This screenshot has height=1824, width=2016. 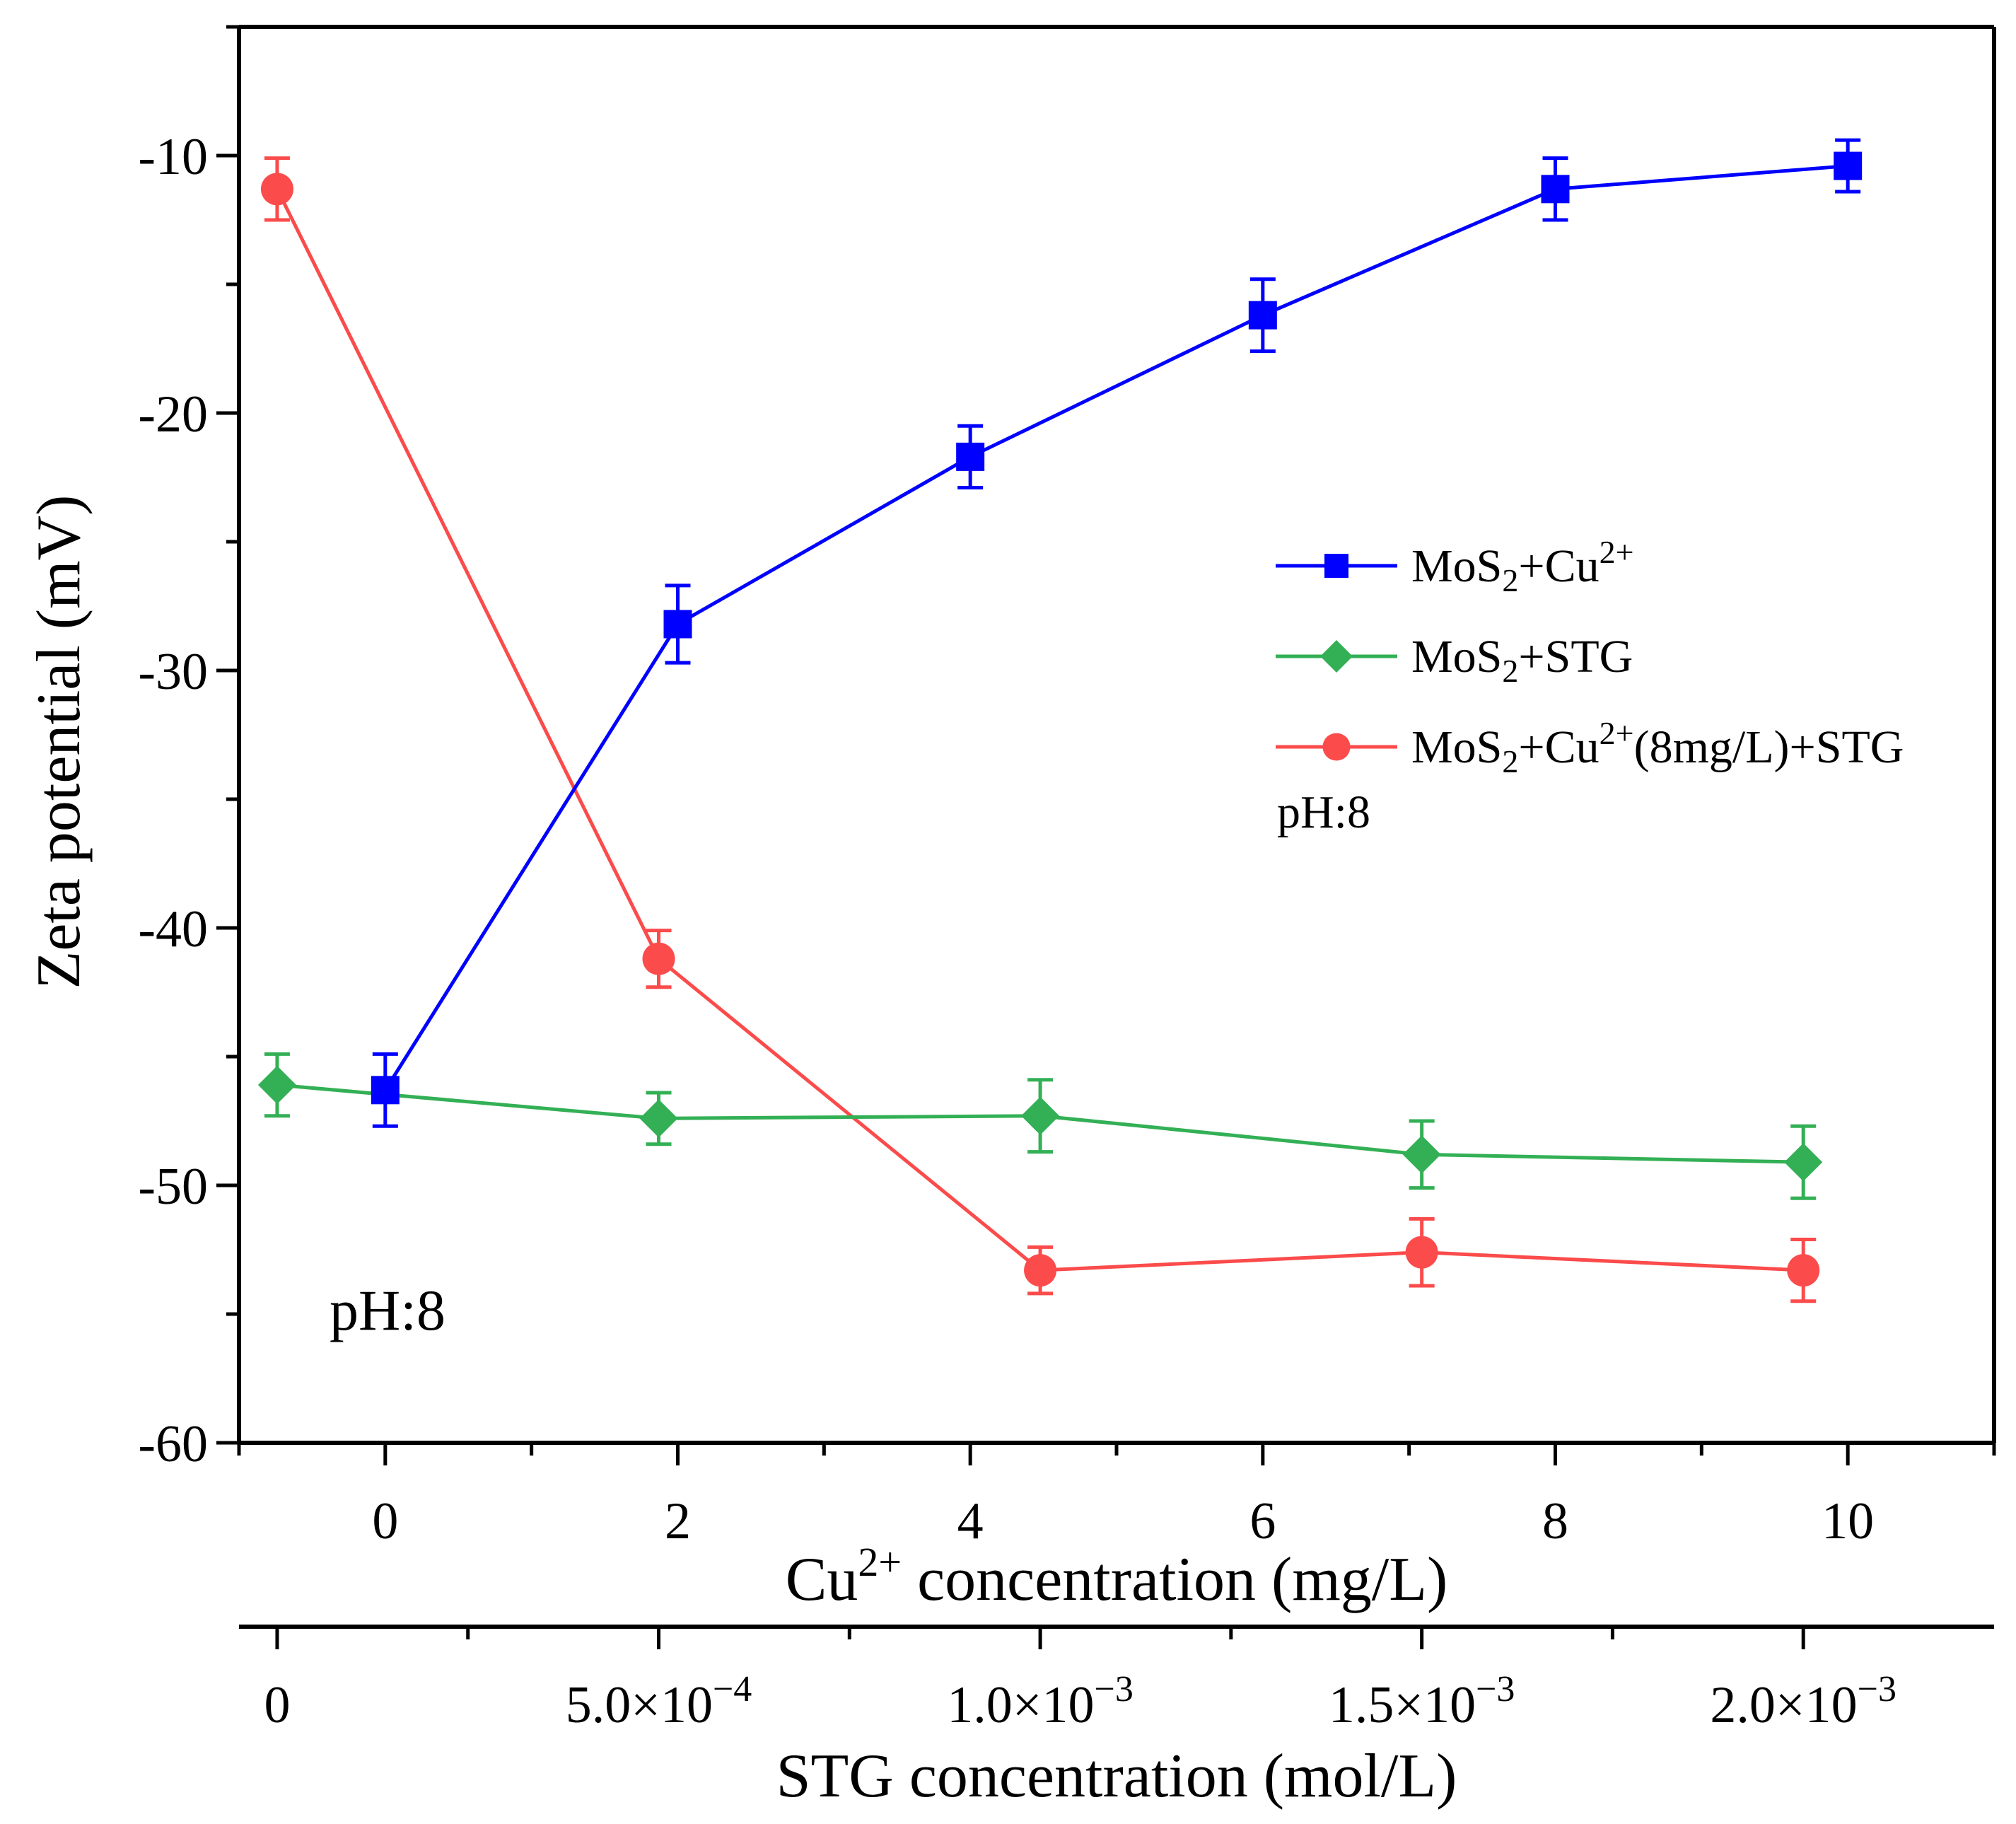 I want to click on legend-item: MoS2+Cu2+, so click(x=1455, y=566).